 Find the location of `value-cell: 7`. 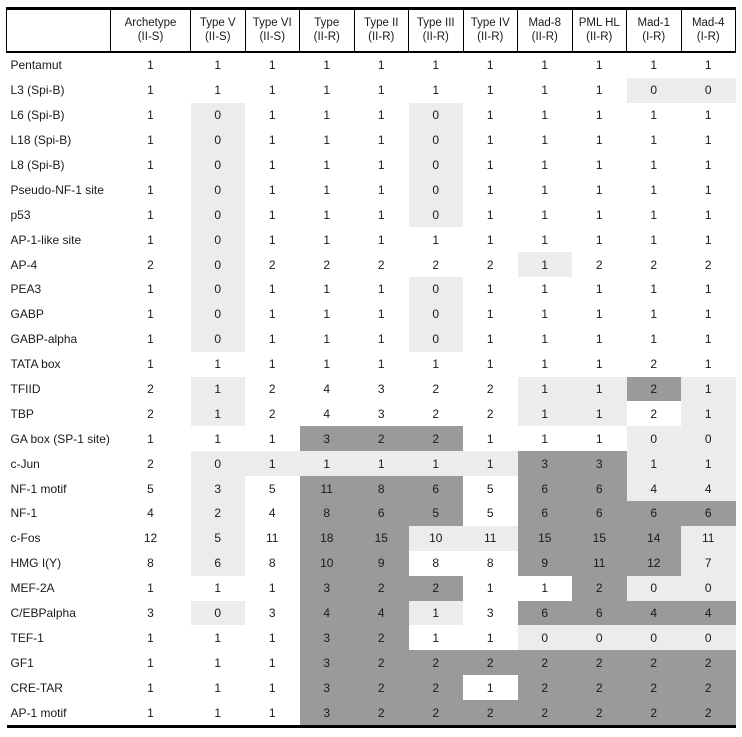

value-cell: 7 is located at coordinates (708, 563).